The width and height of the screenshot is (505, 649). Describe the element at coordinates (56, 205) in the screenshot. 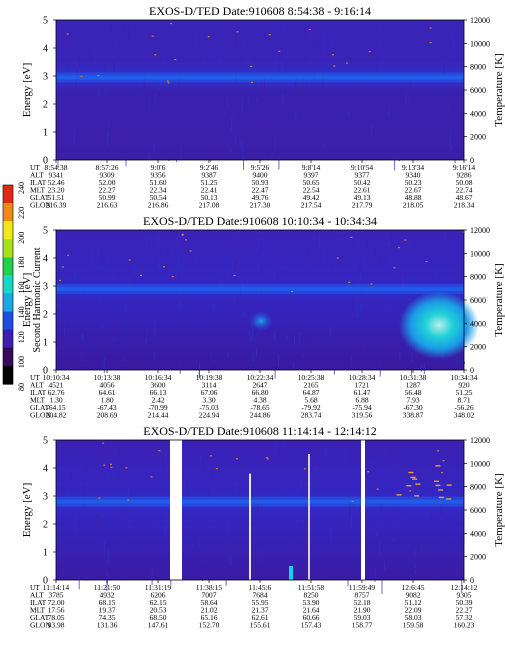

I see `table-cell: 216.39` at that location.